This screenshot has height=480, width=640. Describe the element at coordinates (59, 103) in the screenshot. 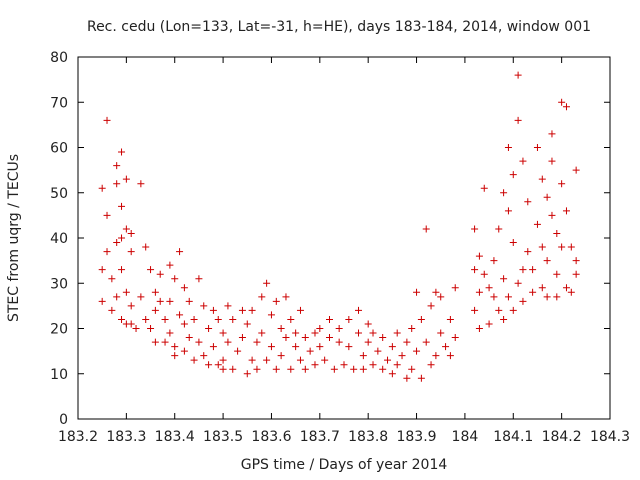

I see `y-tick-label: 70` at that location.